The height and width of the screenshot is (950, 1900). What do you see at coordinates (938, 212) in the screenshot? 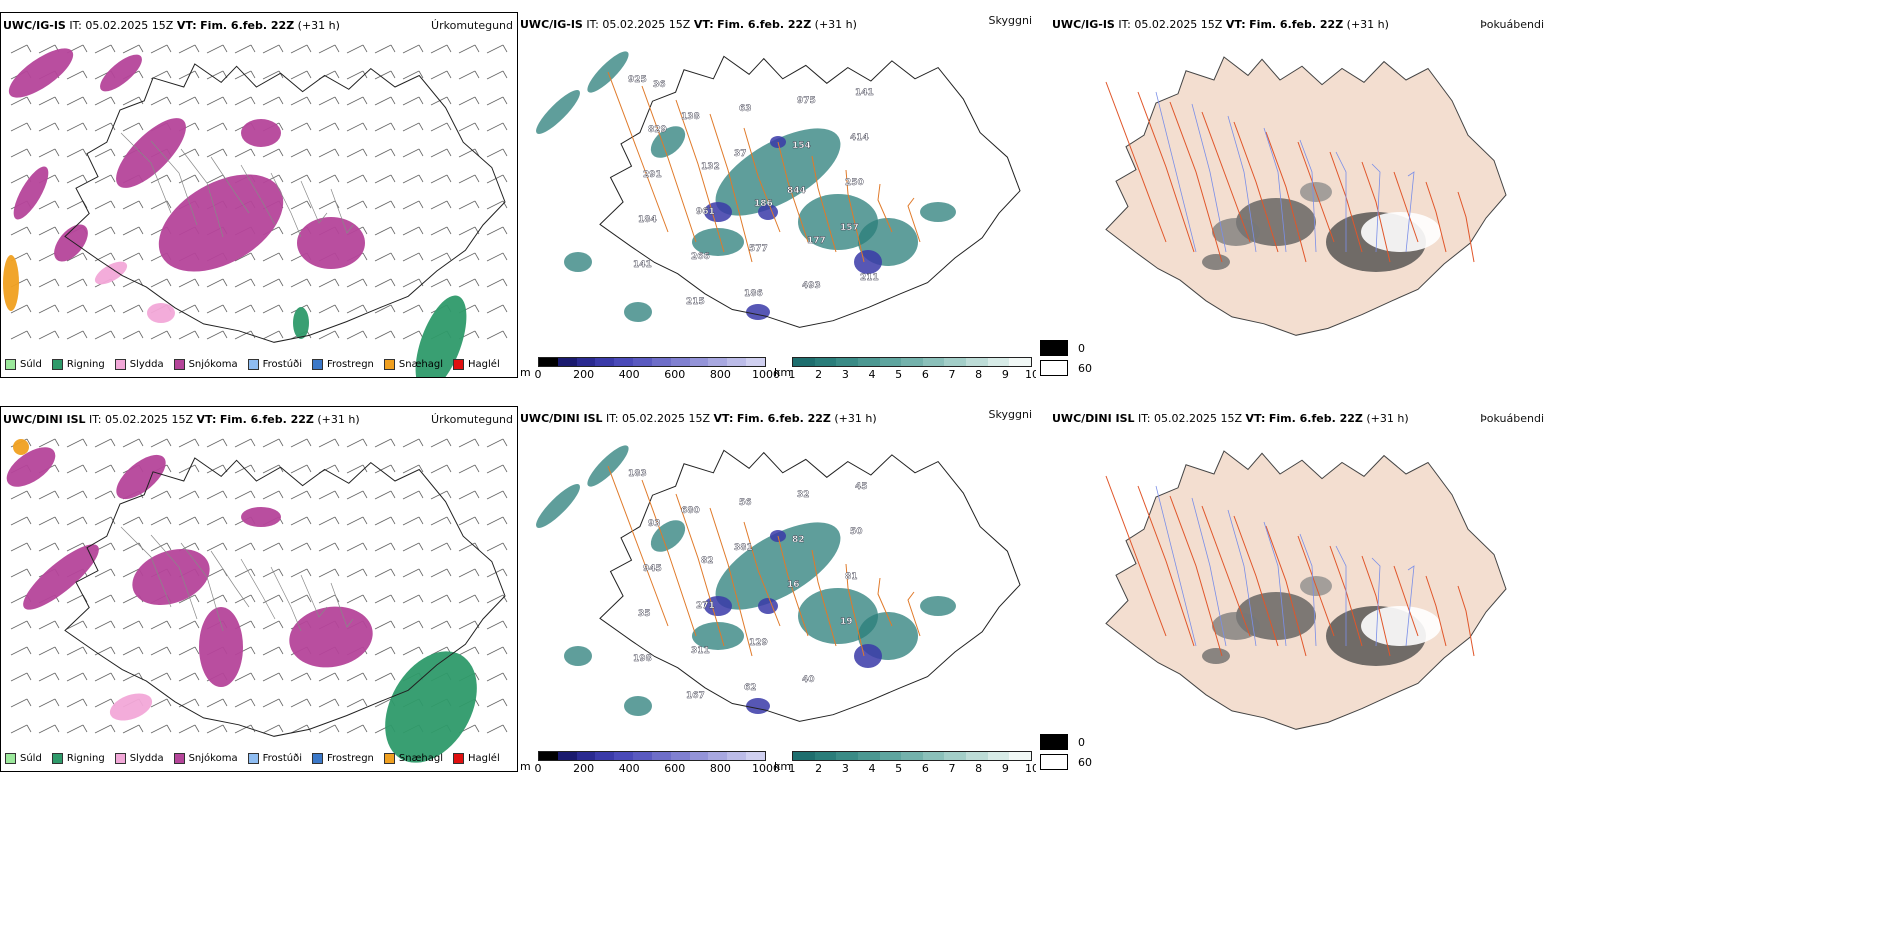
I see `low-visibility-area` at bounding box center [938, 212].